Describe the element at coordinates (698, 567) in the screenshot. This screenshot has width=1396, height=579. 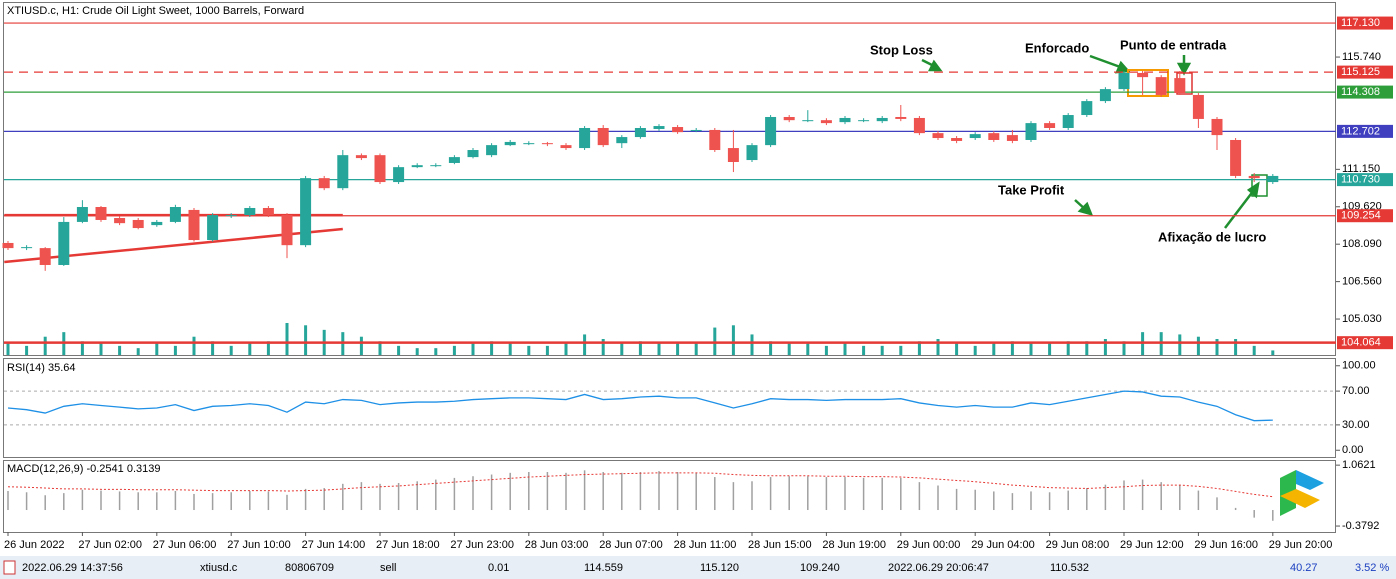
I see `status-bar` at that location.